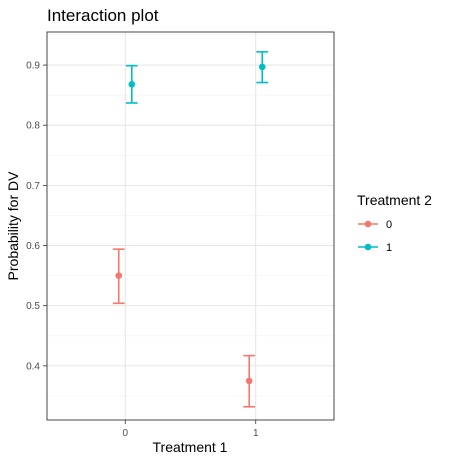 This screenshot has height=462, width=450. Describe the element at coordinates (33, 66) in the screenshot. I see `y-tick-label: 0.9` at that location.